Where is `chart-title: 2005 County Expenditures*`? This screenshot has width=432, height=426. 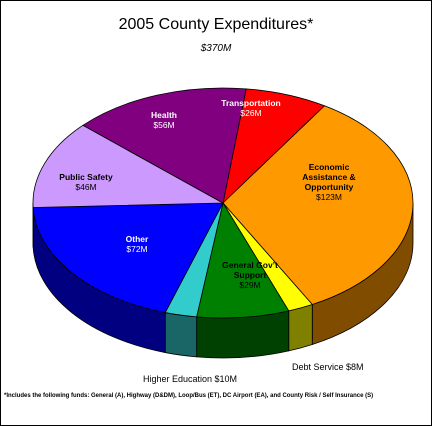
chart-title: 2005 County Expenditures* is located at coordinates (216, 24).